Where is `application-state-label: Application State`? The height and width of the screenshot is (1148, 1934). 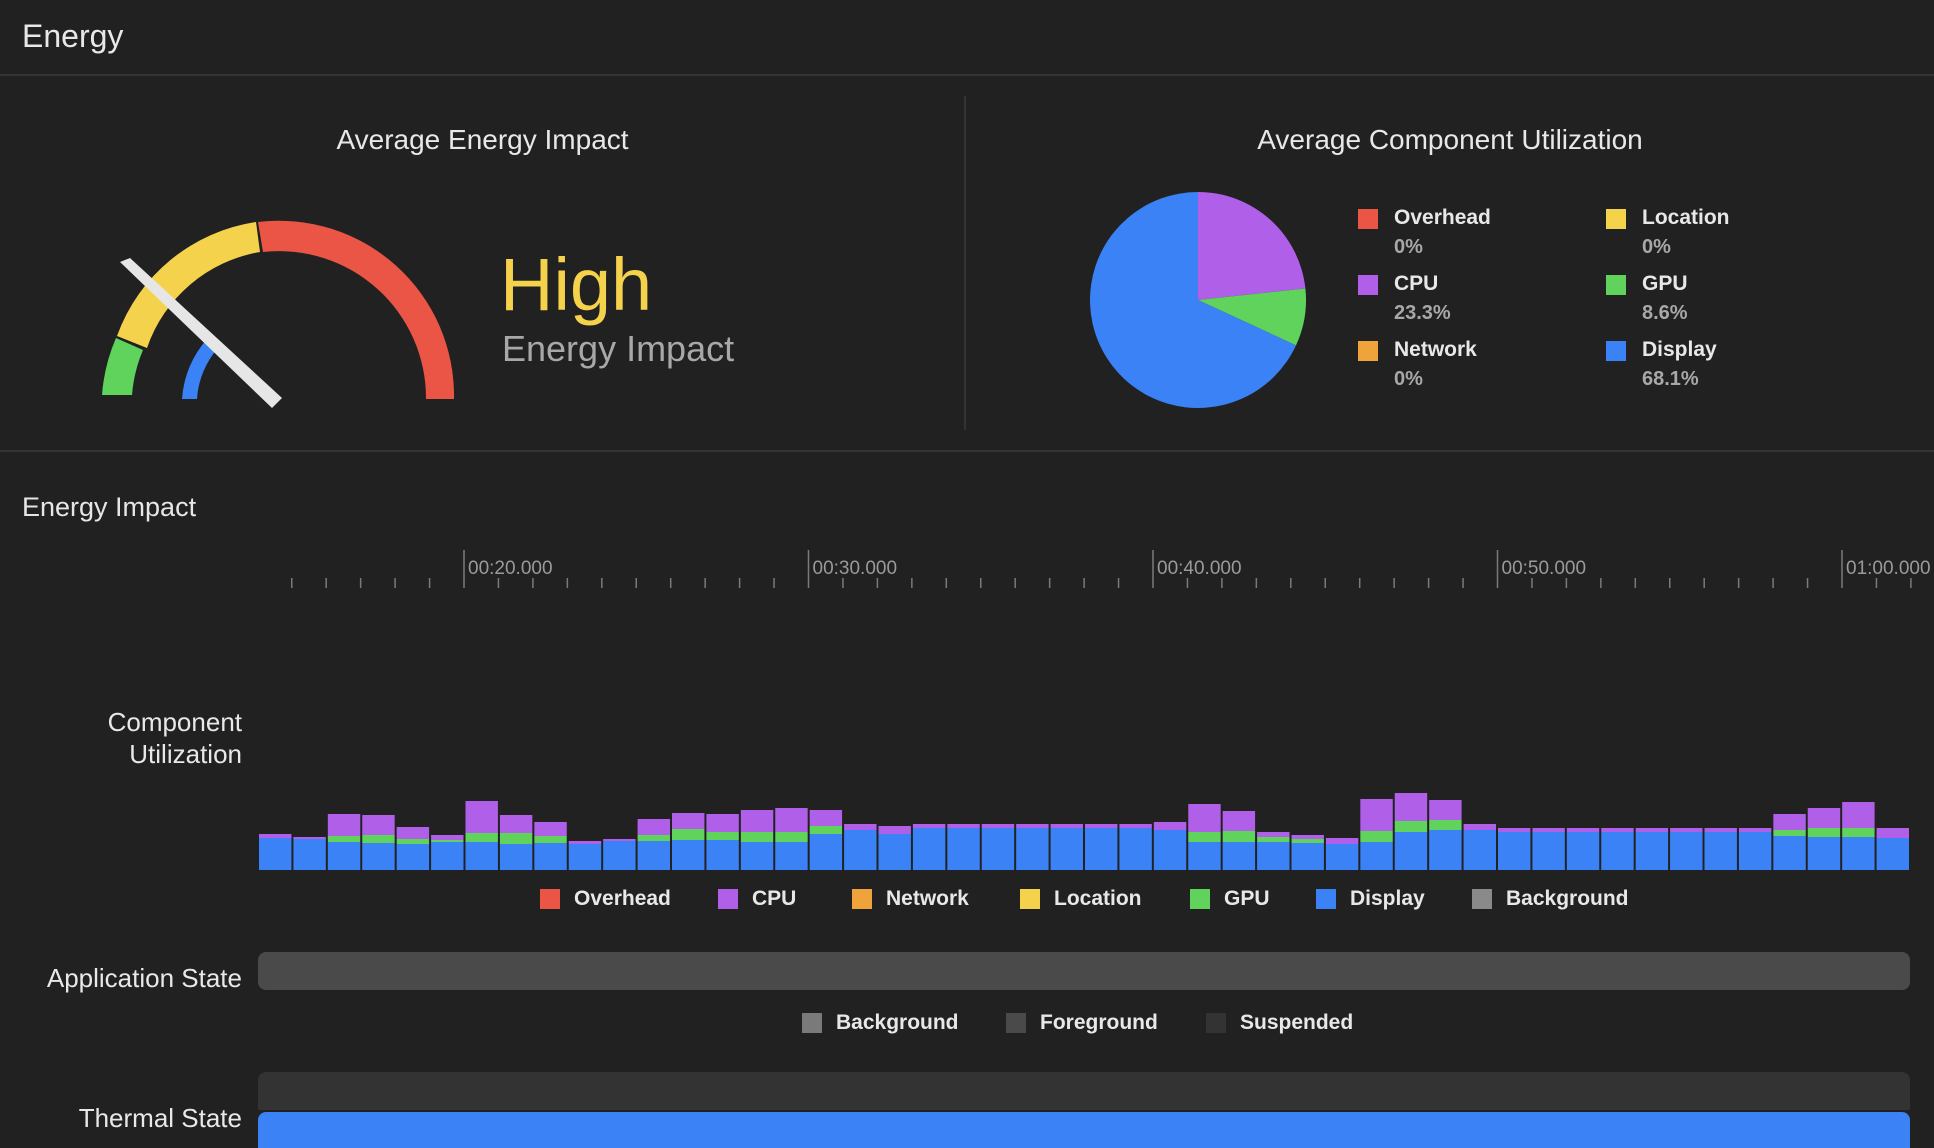 application-state-label: Application State is located at coordinates (144, 978).